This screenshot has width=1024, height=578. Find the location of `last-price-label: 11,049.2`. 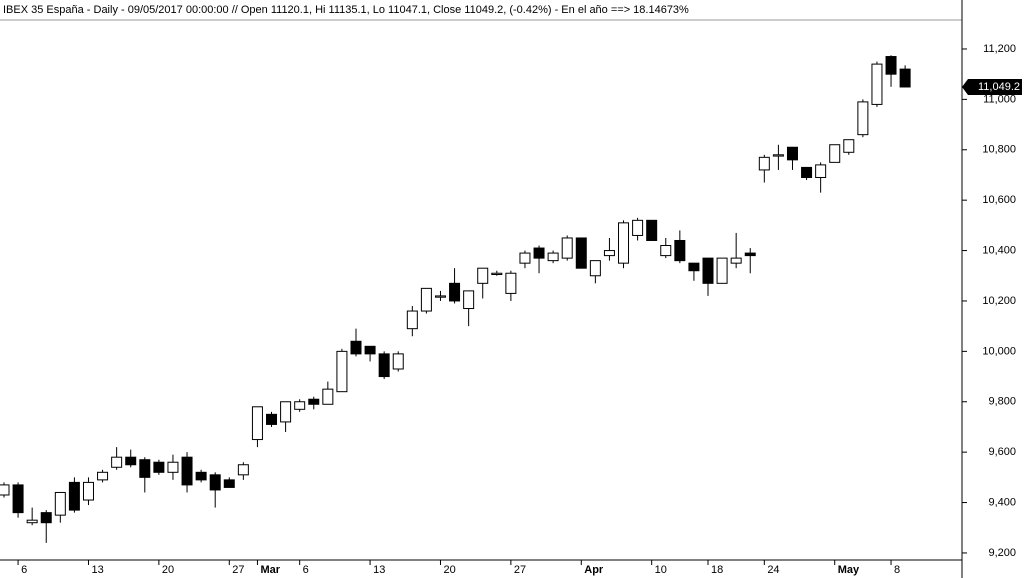

last-price-label: 11,049.2 is located at coordinates (999, 87).